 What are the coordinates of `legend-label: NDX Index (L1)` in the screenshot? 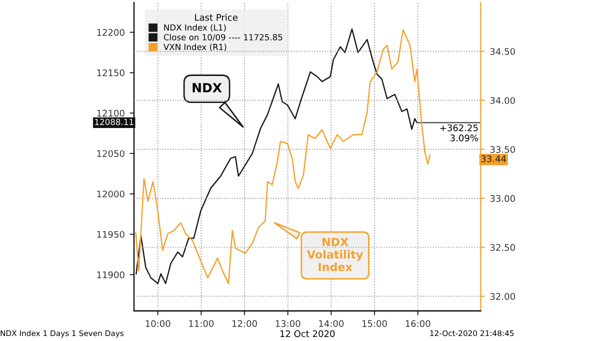 It's located at (195, 28).